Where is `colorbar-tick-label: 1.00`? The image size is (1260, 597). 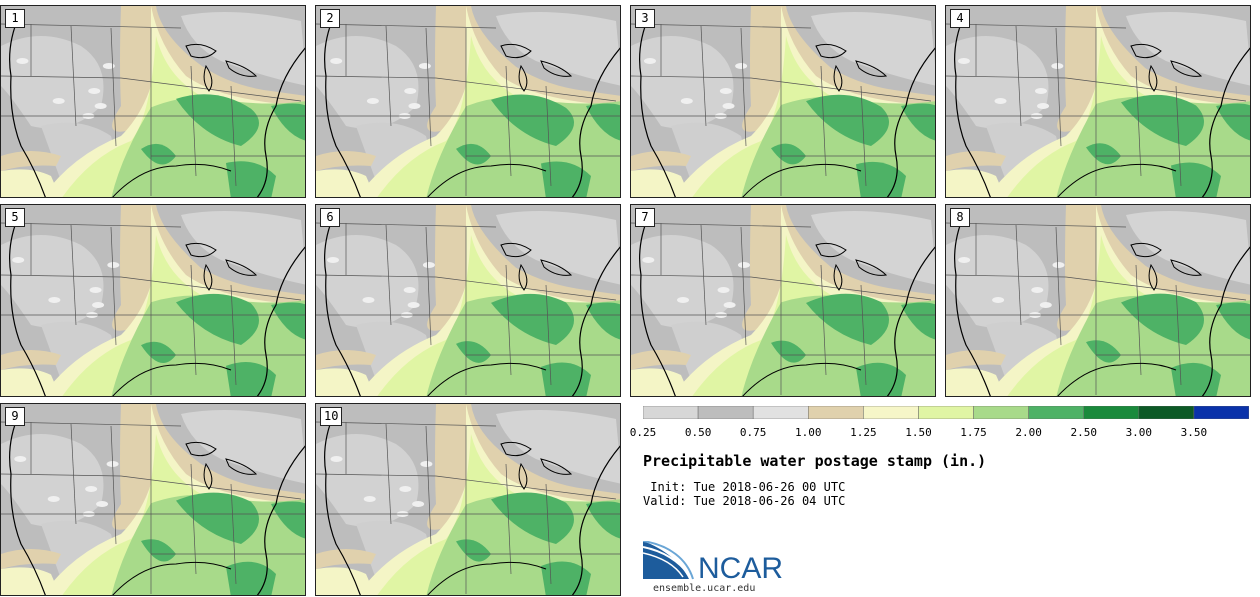
colorbar-tick-label: 1.00 is located at coordinates (808, 432).